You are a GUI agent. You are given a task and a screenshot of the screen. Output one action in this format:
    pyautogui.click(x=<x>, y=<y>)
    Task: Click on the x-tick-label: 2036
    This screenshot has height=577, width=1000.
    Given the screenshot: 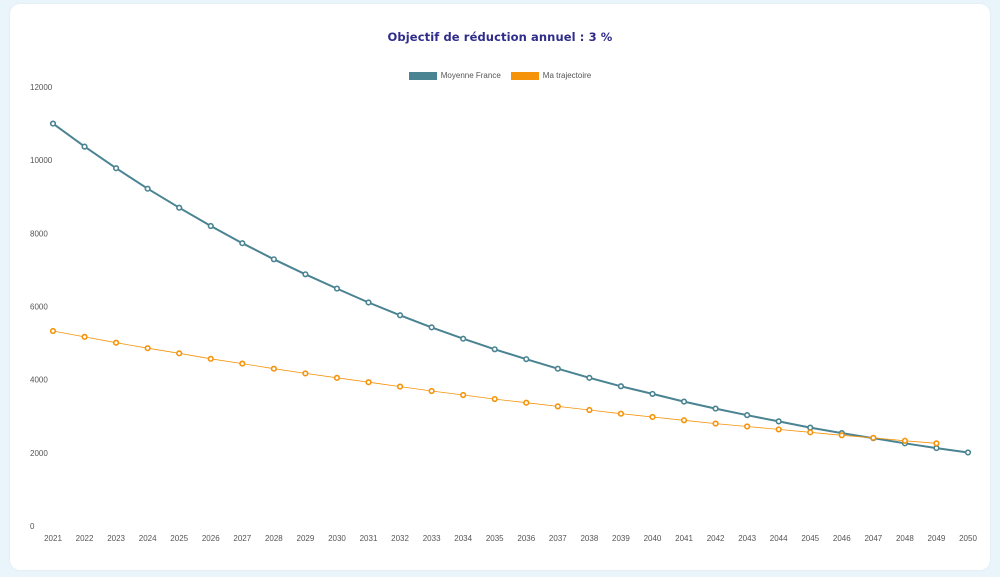 What is the action you would take?
    pyautogui.click(x=526, y=538)
    